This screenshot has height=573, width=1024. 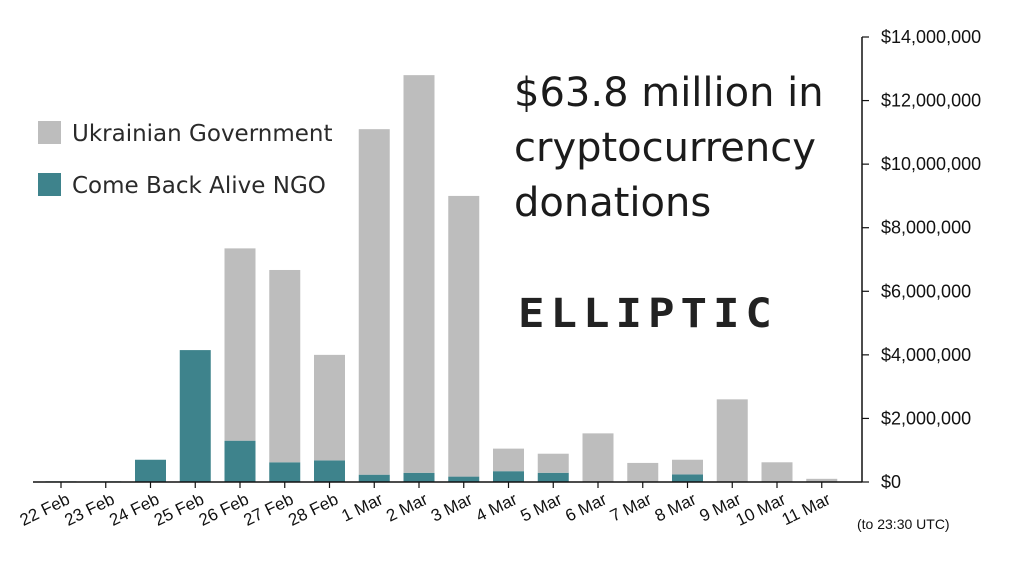 What do you see at coordinates (761, 509) in the screenshot?
I see `x-tick-label: 10 Mar` at bounding box center [761, 509].